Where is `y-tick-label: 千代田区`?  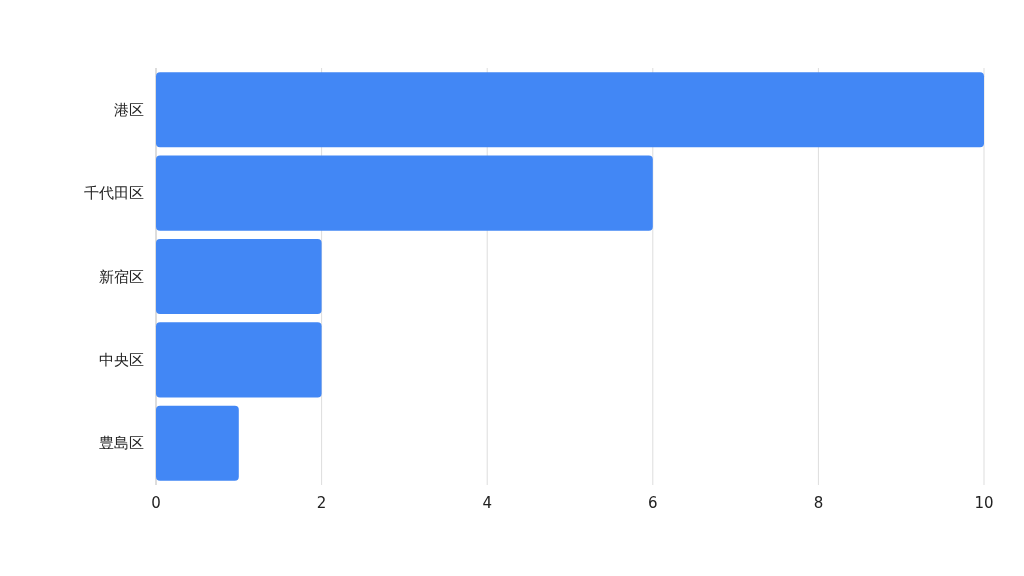 y-tick-label: 千代田区 is located at coordinates (114, 193).